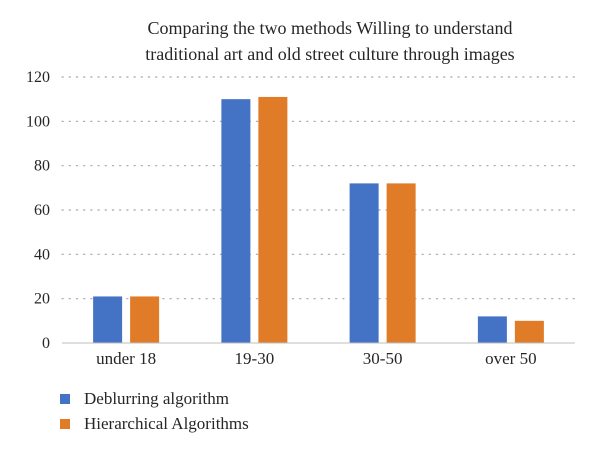 The image size is (600, 462). What do you see at coordinates (383, 358) in the screenshot?
I see `x-category-label: 30-50` at bounding box center [383, 358].